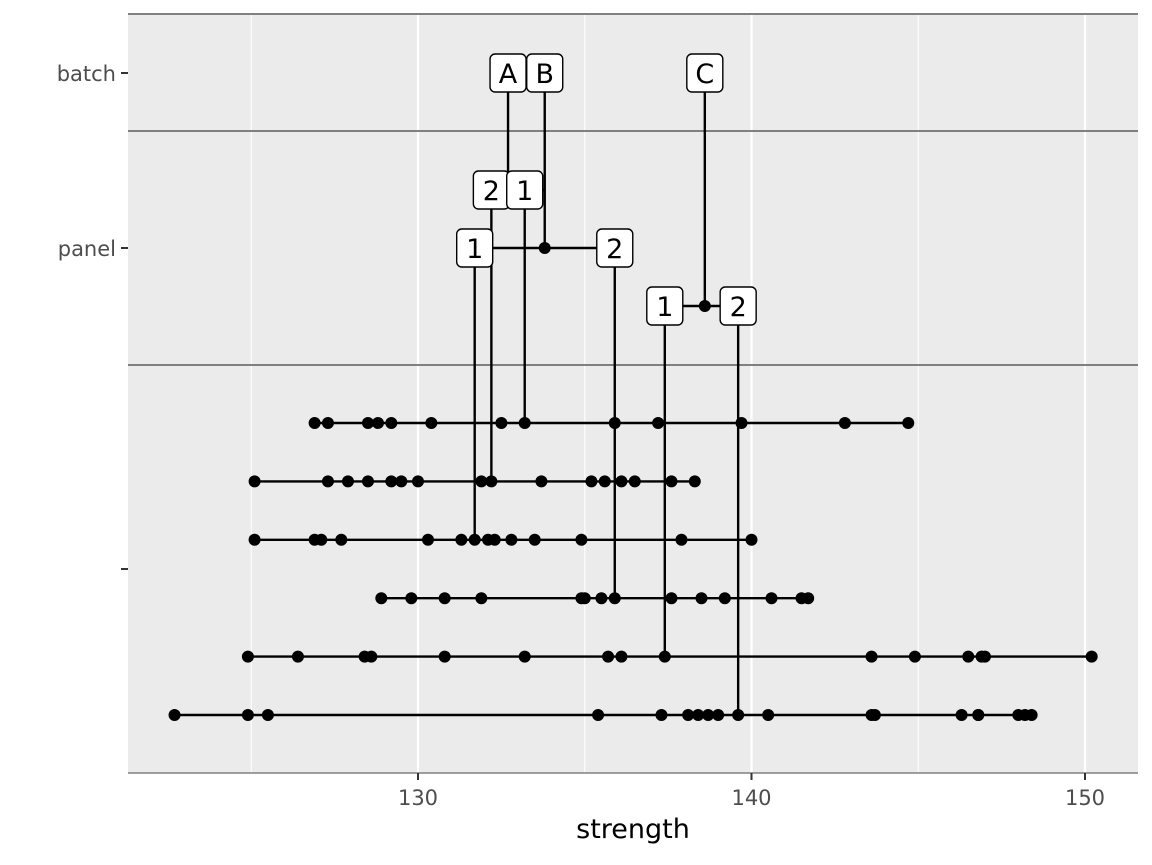  I want to click on node-label-text: B, so click(544, 74).